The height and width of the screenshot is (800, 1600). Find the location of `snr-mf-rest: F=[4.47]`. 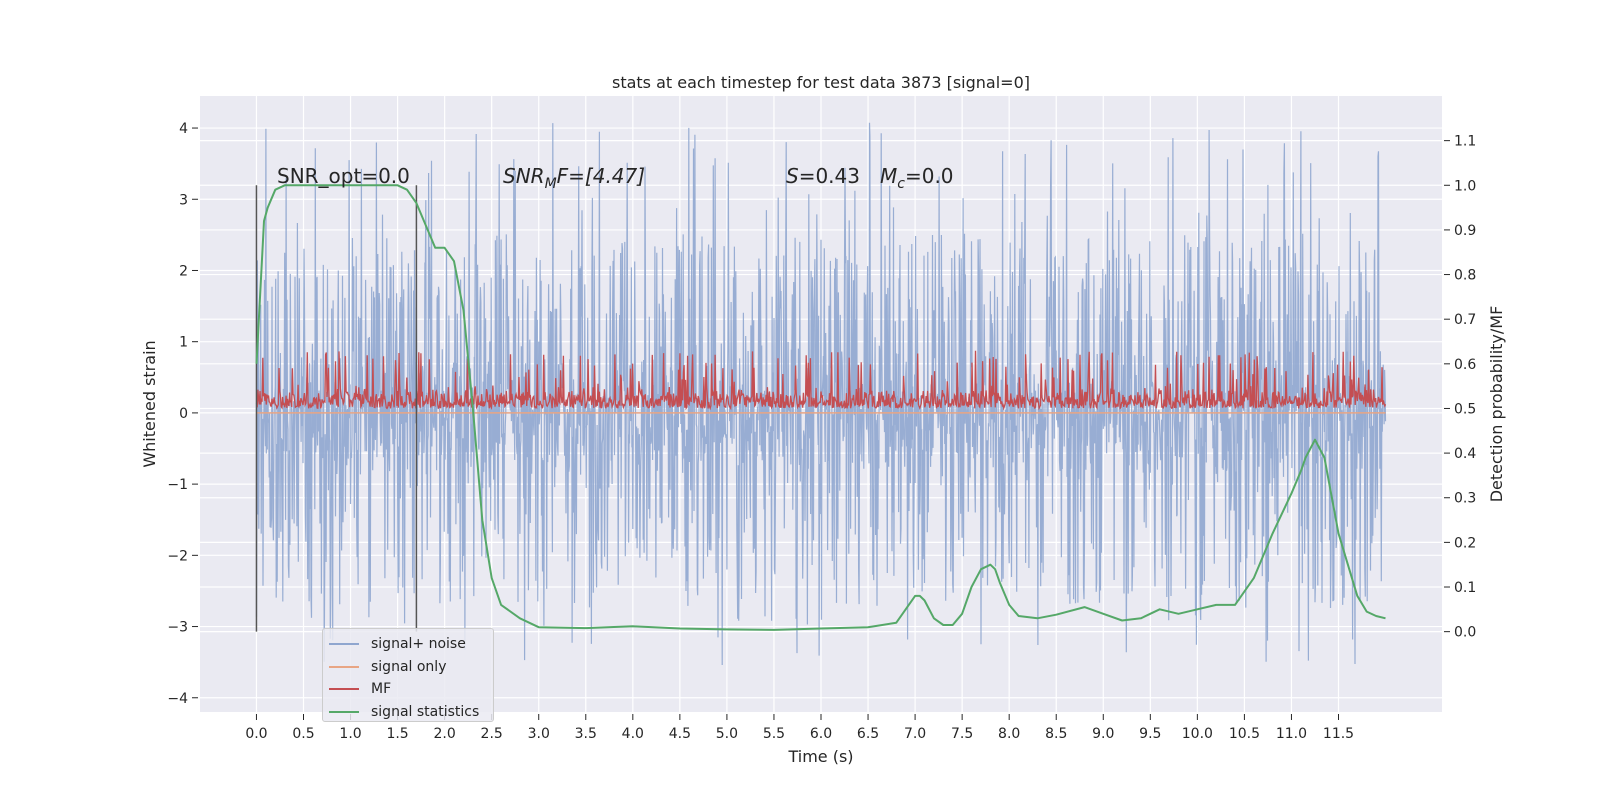

snr-mf-rest: F=[4.47] is located at coordinates (601, 176).